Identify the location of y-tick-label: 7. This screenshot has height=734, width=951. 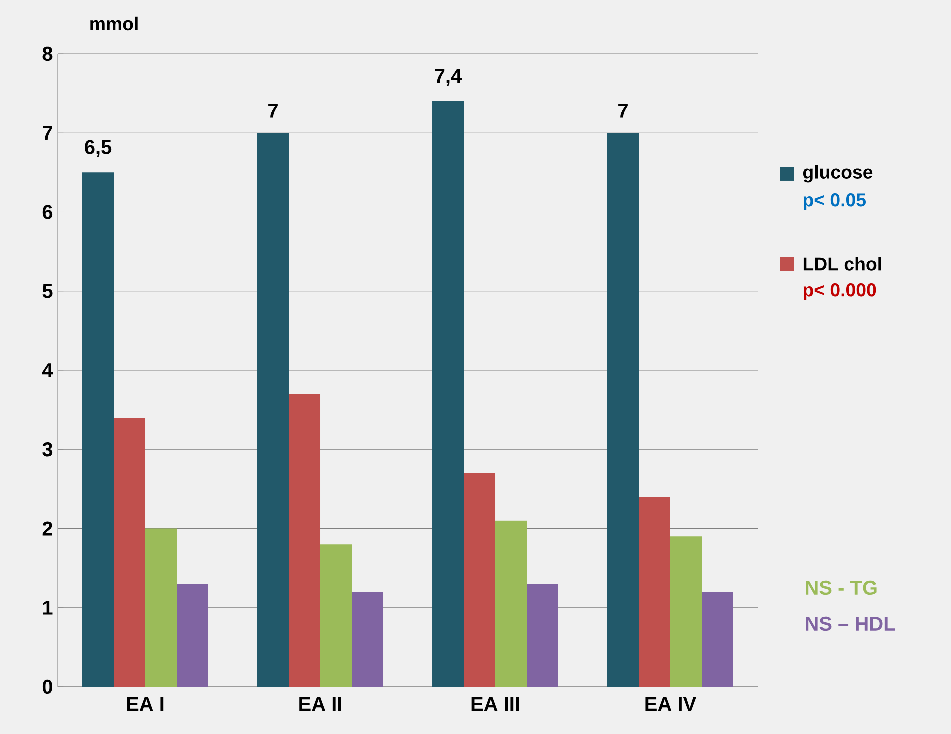
(47, 133).